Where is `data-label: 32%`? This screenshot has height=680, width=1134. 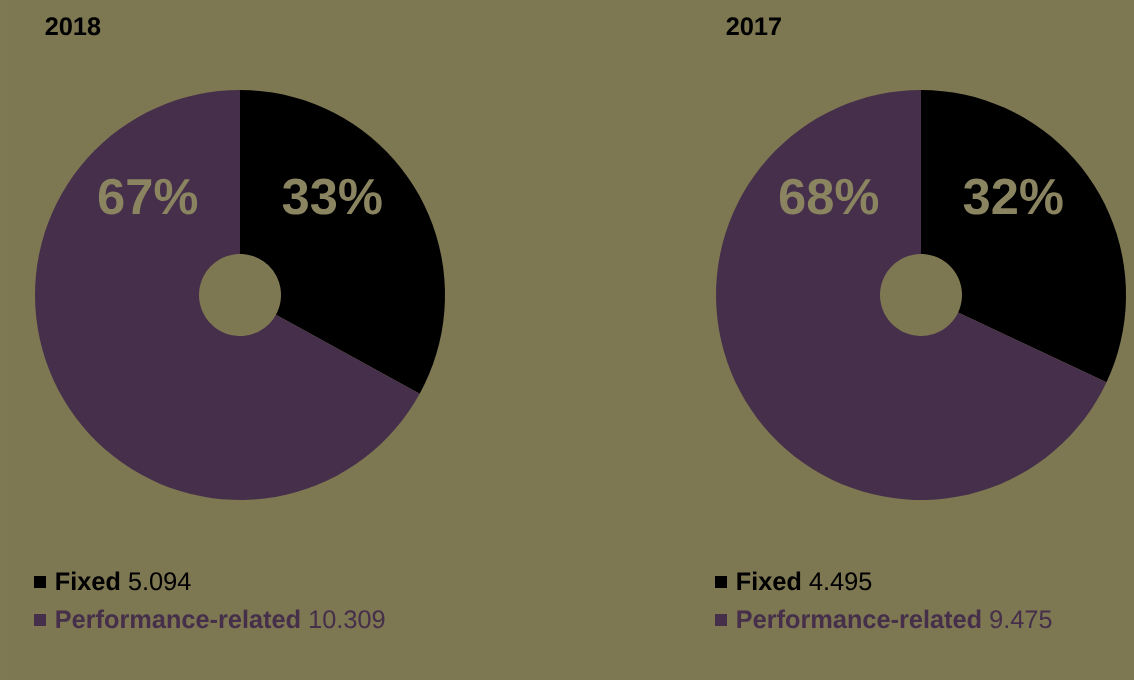
data-label: 32% is located at coordinates (1013, 196).